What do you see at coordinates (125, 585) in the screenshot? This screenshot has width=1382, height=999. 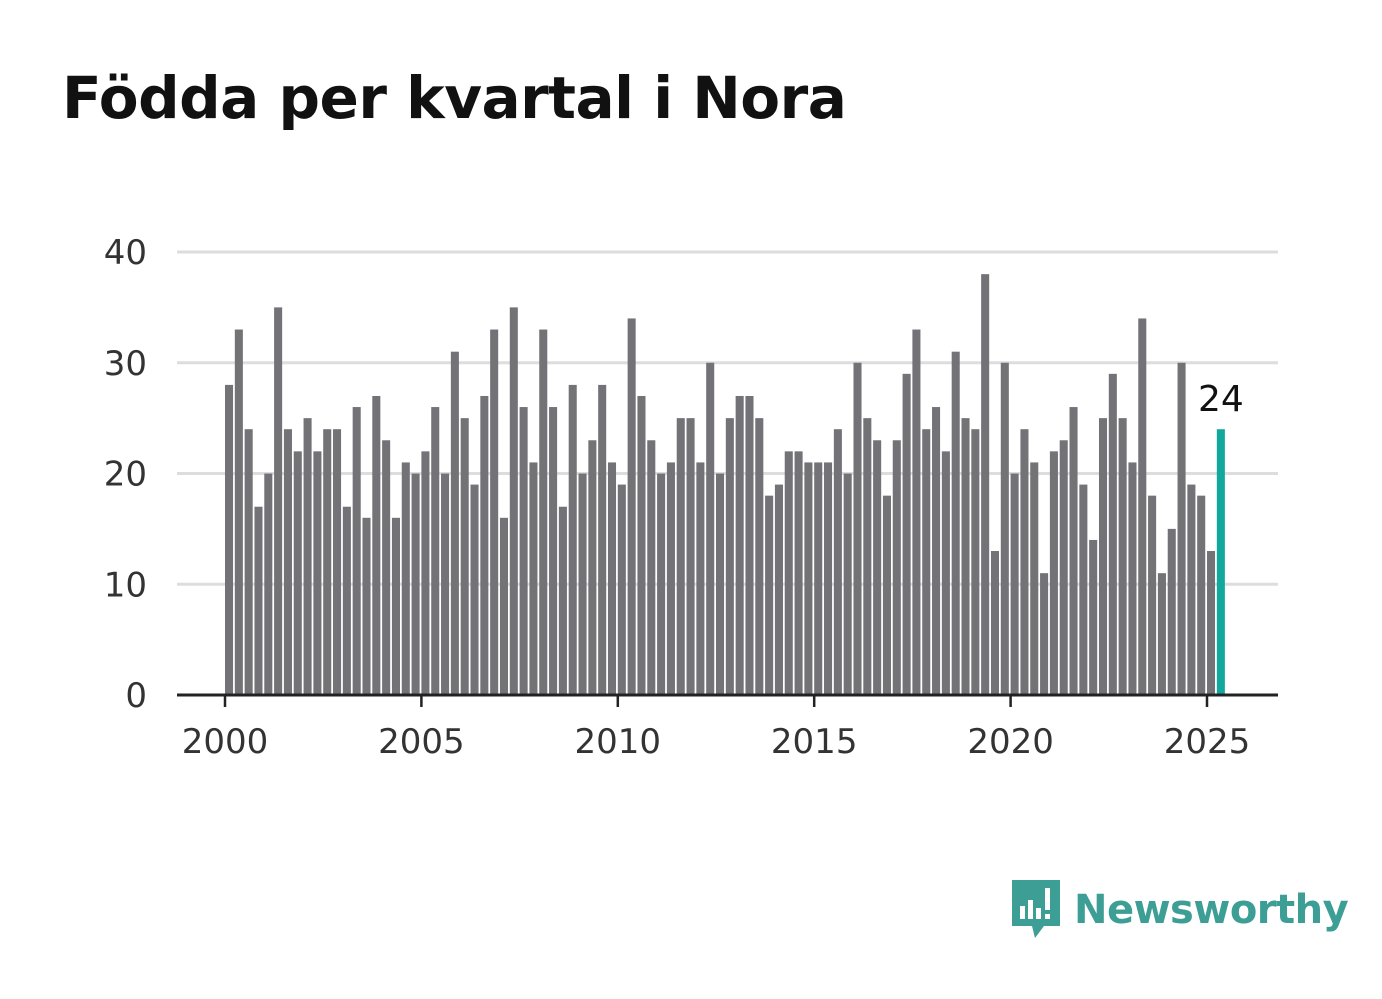 I see `y-tick-label: 10` at bounding box center [125, 585].